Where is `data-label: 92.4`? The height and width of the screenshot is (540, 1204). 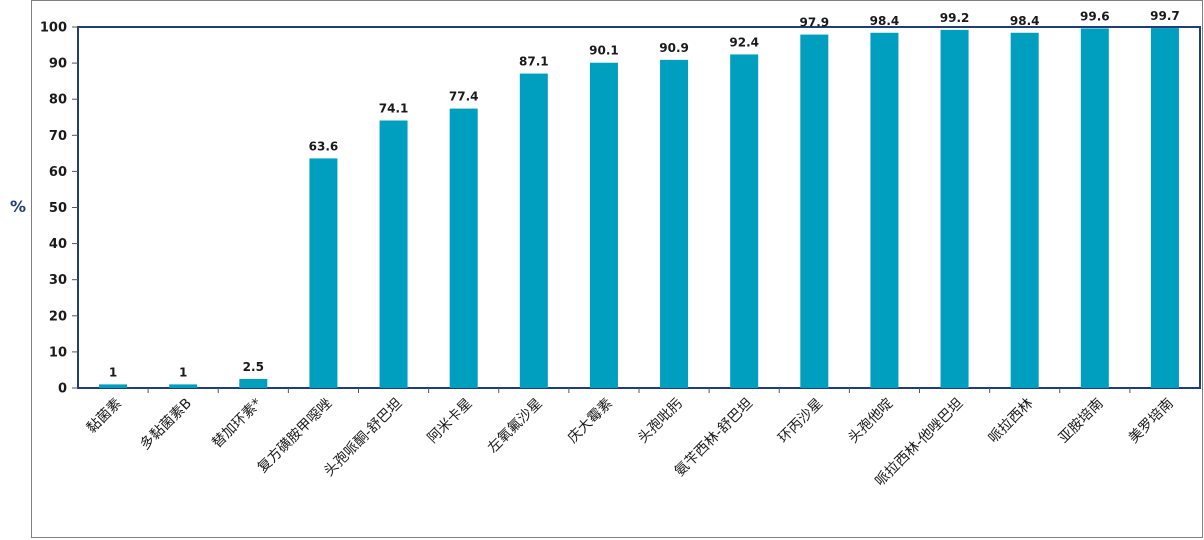 data-label: 92.4 is located at coordinates (744, 42).